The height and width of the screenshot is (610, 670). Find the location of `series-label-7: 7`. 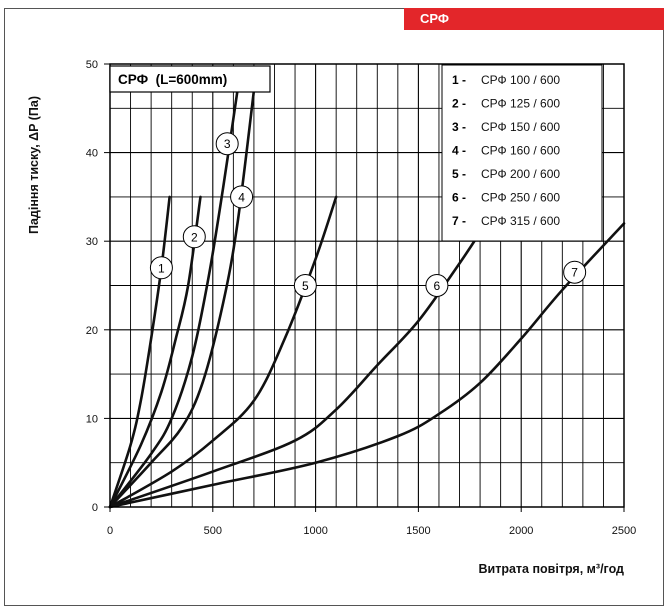

series-label-7: 7 is located at coordinates (574, 273).